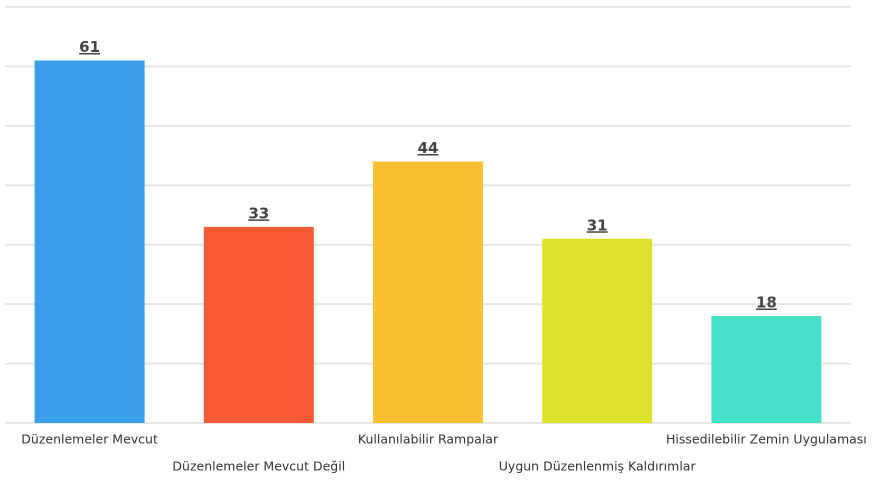 The height and width of the screenshot is (481, 879). I want to click on x-tick-label: Kullanılabilir Rampalar, so click(428, 439).